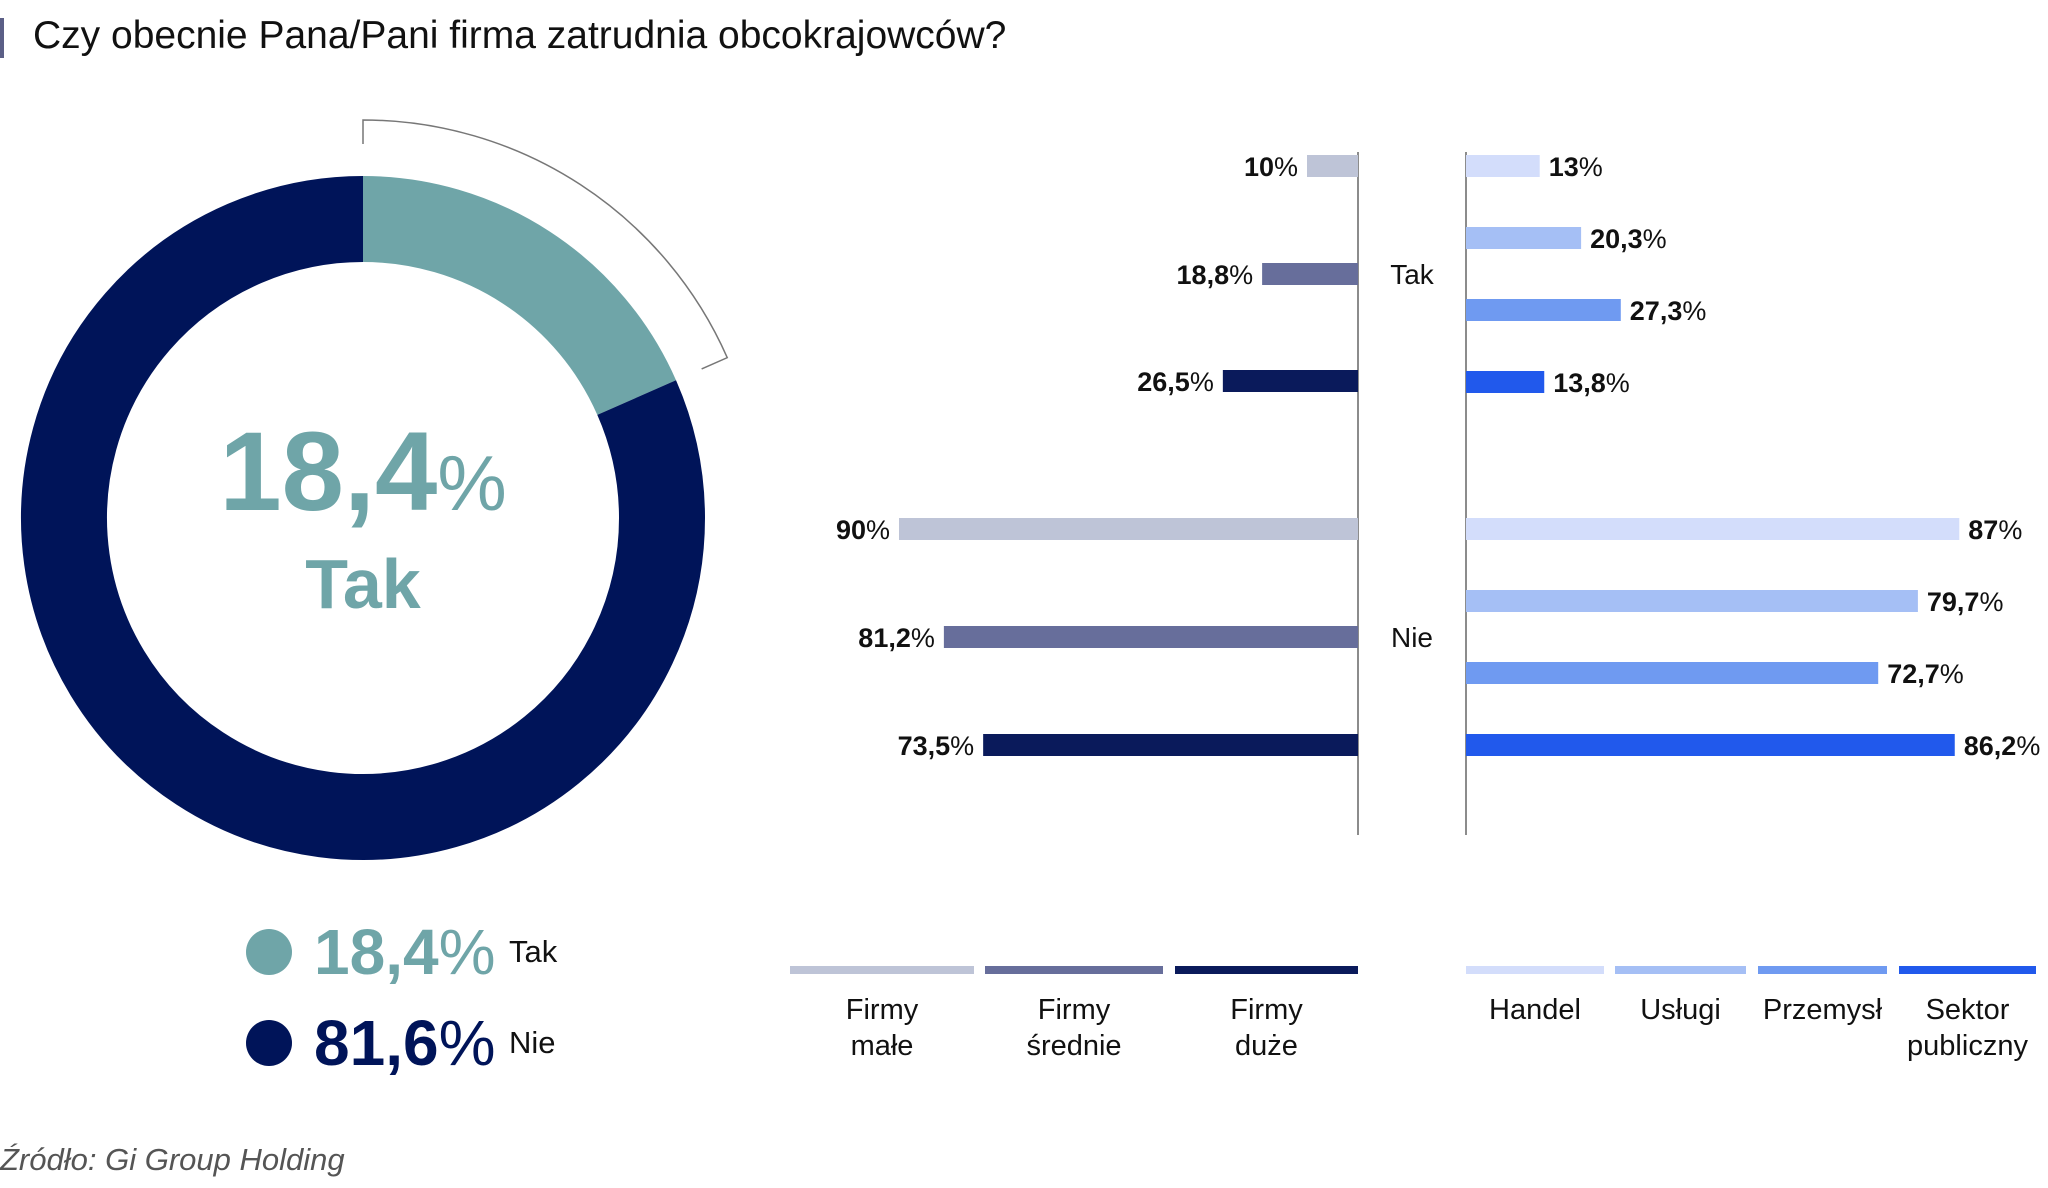 This screenshot has height=1188, width=2048. Describe the element at coordinates (863, 530) in the screenshot. I see `value-label-firmy-male-nie: 90%` at that location.